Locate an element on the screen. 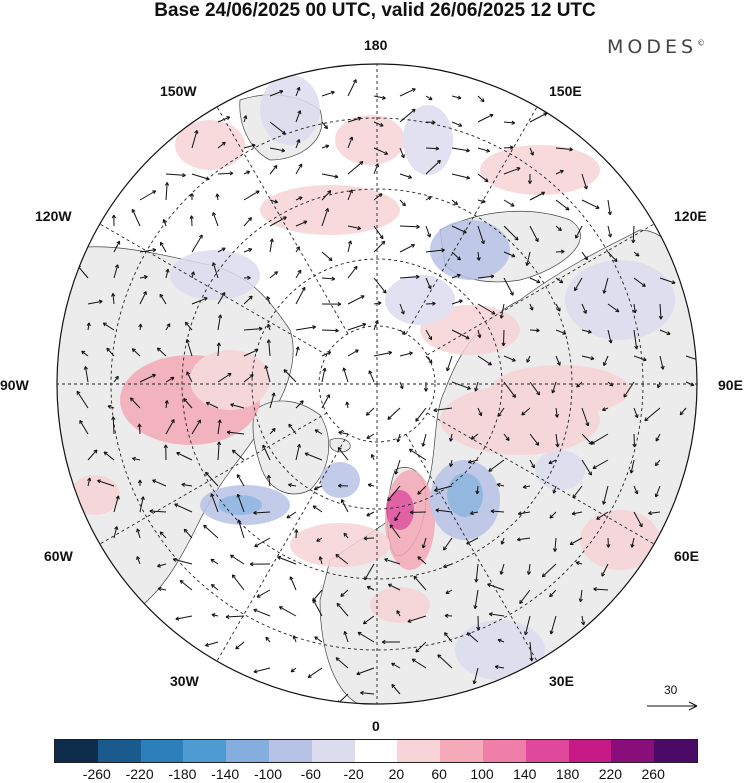 The height and width of the screenshot is (783, 750). lon-label-90e: 90E is located at coordinates (730, 385).